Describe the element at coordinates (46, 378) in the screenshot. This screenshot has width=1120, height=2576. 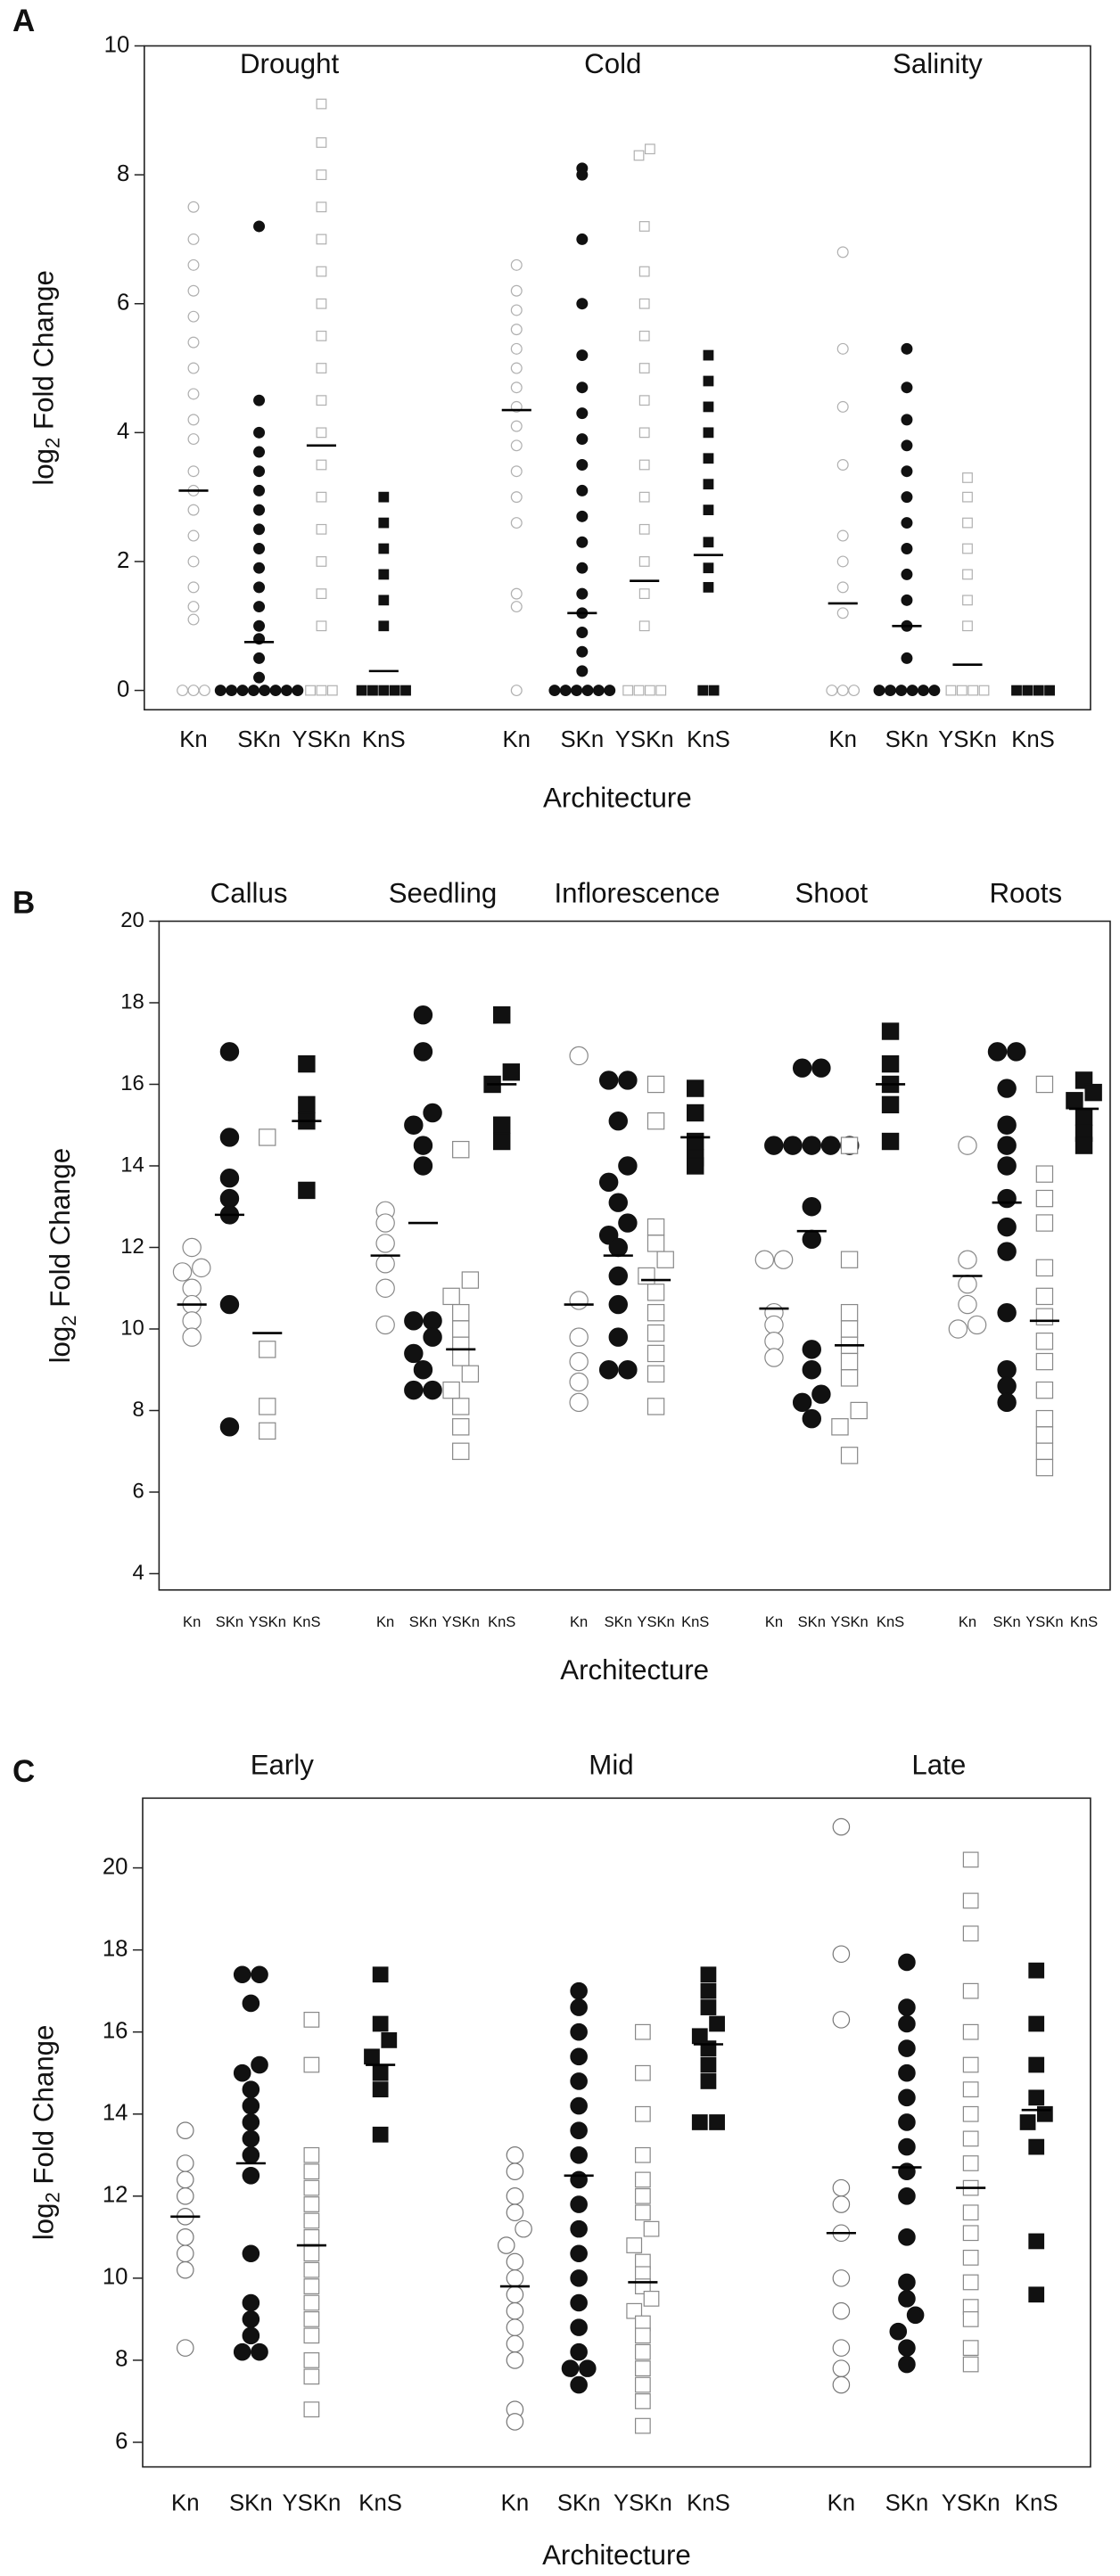
I see `y-axis-label: log2 Fold Change` at that location.